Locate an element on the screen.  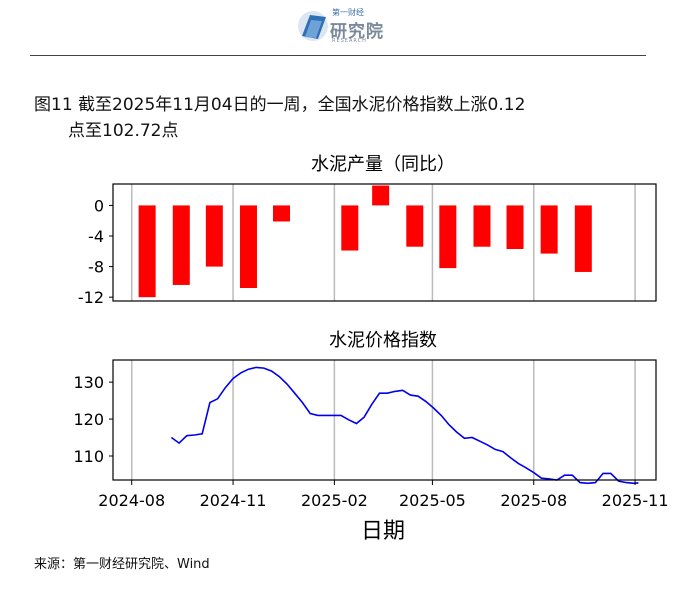
bar-ytick-label--4: -4 is located at coordinates (96, 236).